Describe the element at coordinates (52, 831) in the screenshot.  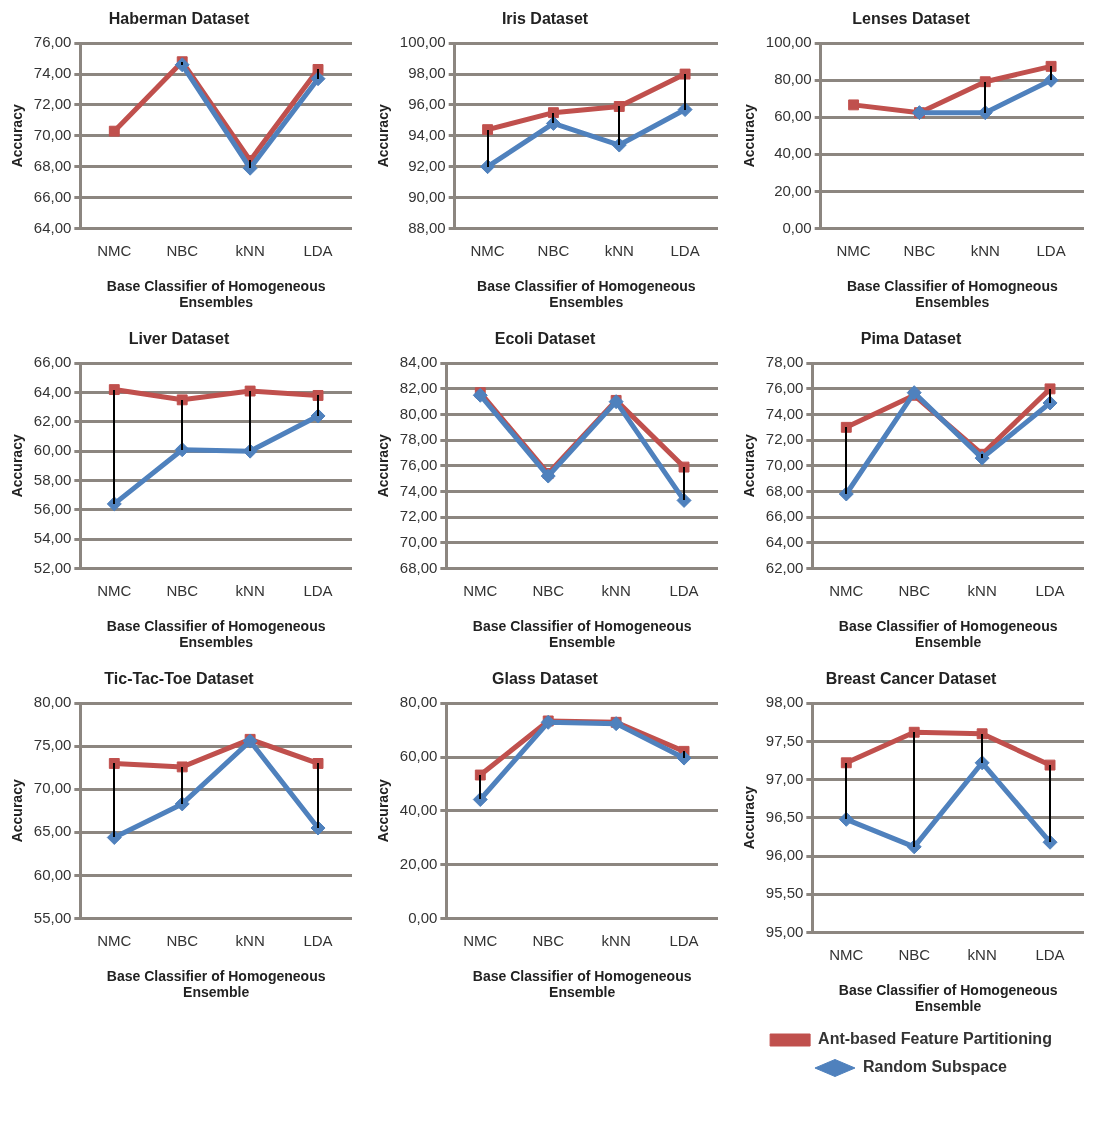
I see `y-tick-label: 65,00` at that location.